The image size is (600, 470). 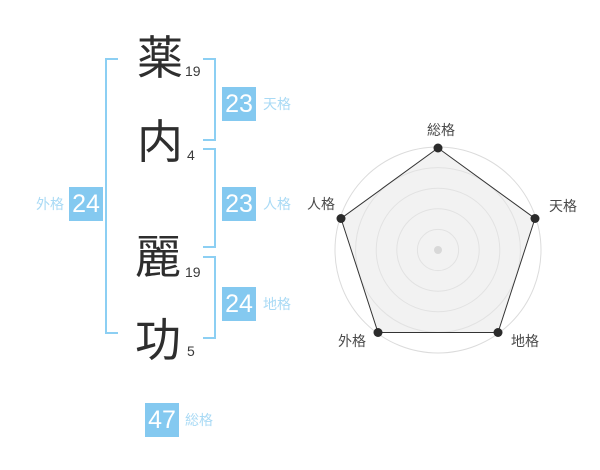 I want to click on gaikaku-value-badge: 24, so click(x=86, y=204).